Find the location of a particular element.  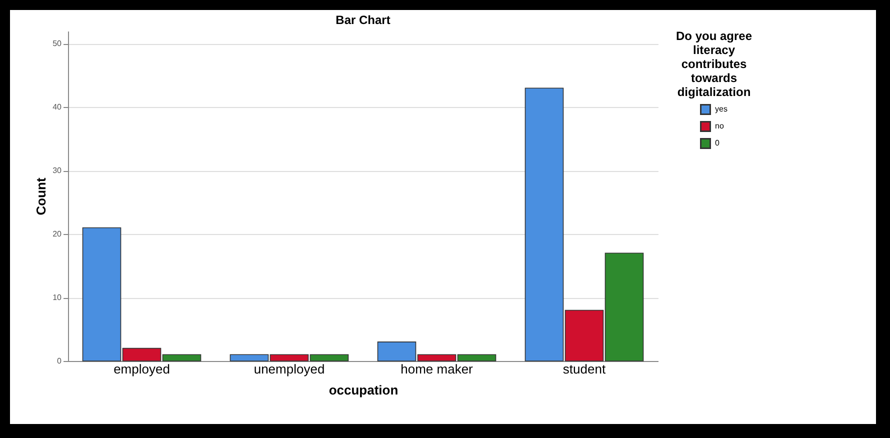

y-tick-label: 0 is located at coordinates (59, 361).